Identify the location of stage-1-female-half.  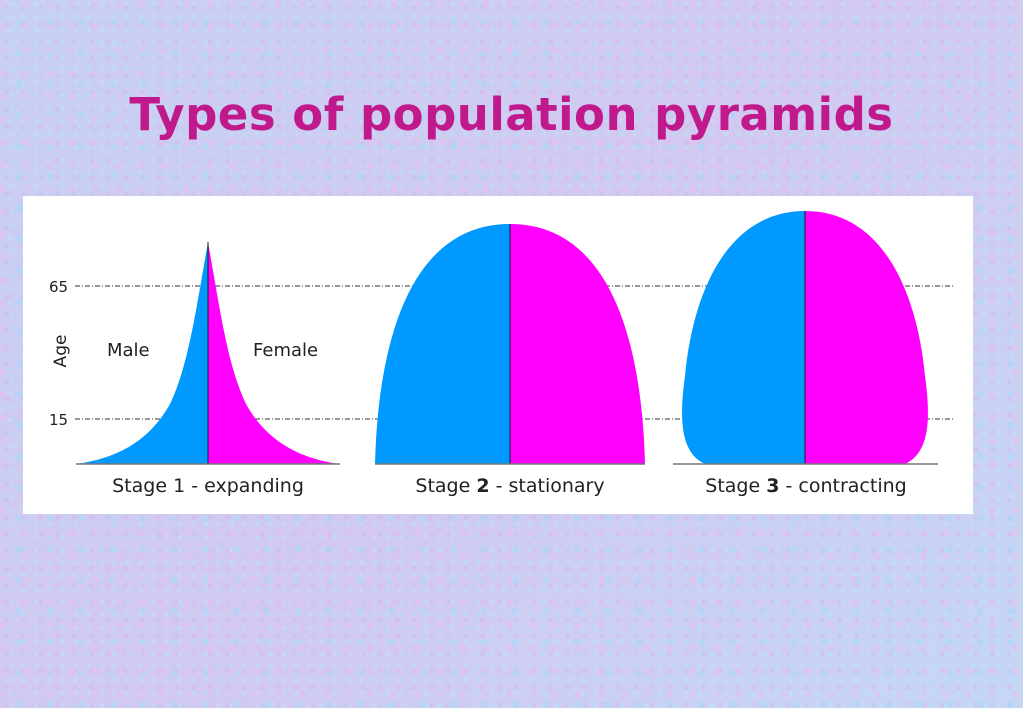
(274, 353).